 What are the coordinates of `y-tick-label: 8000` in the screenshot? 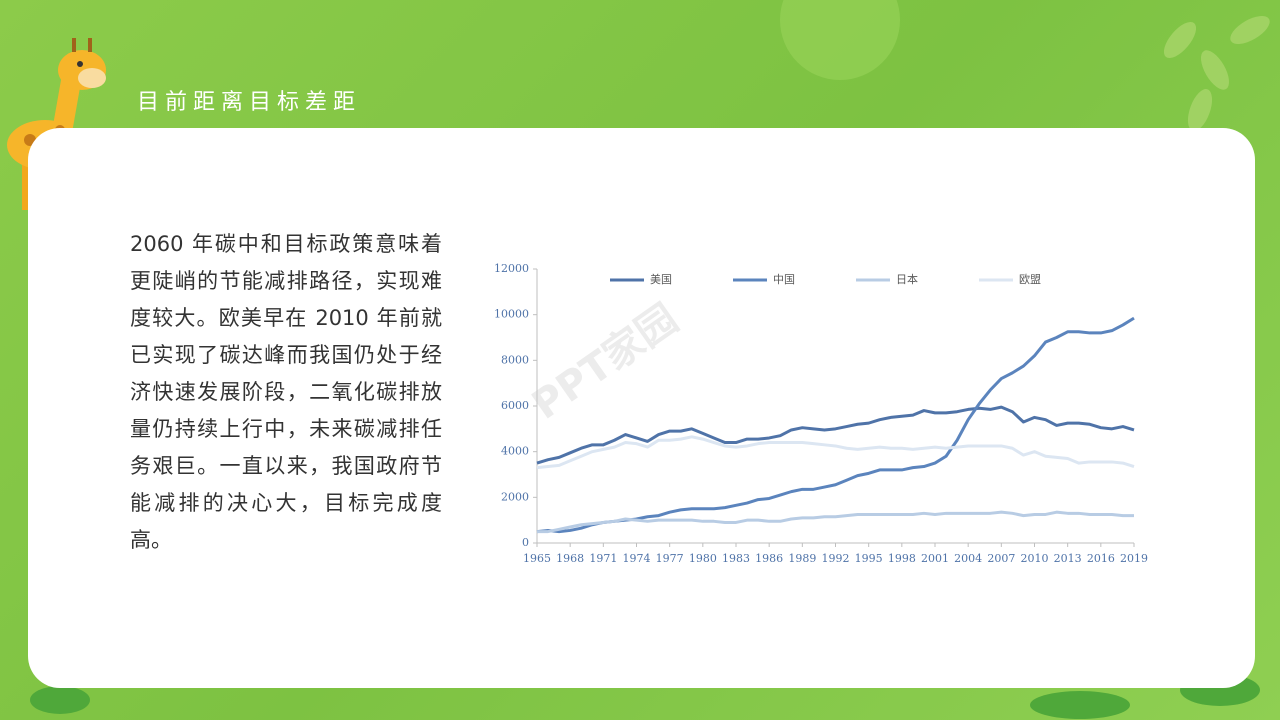 It's located at (515, 359).